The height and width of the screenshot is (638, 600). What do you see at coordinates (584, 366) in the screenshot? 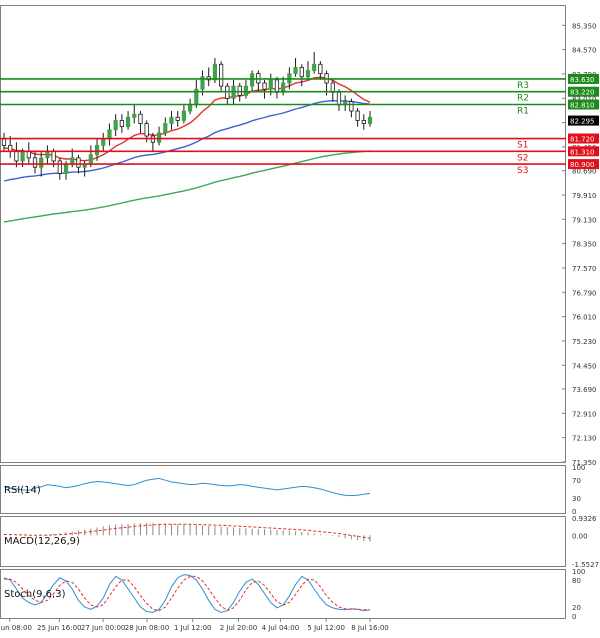
I see `price-tick-label: 74.450` at bounding box center [584, 366].